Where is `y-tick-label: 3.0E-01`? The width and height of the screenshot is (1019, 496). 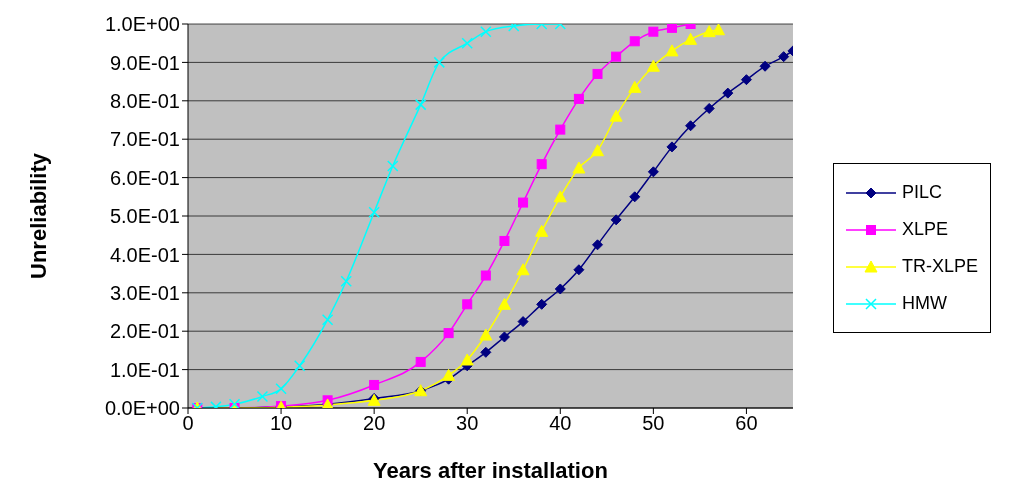 y-tick-label: 3.0E-01 is located at coordinates (144, 292).